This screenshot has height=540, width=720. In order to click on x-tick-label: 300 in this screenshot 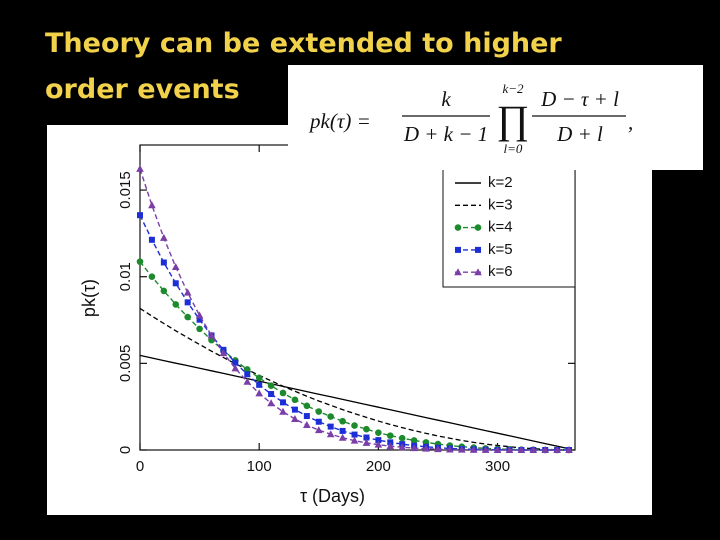, I will do `click(497, 466)`.